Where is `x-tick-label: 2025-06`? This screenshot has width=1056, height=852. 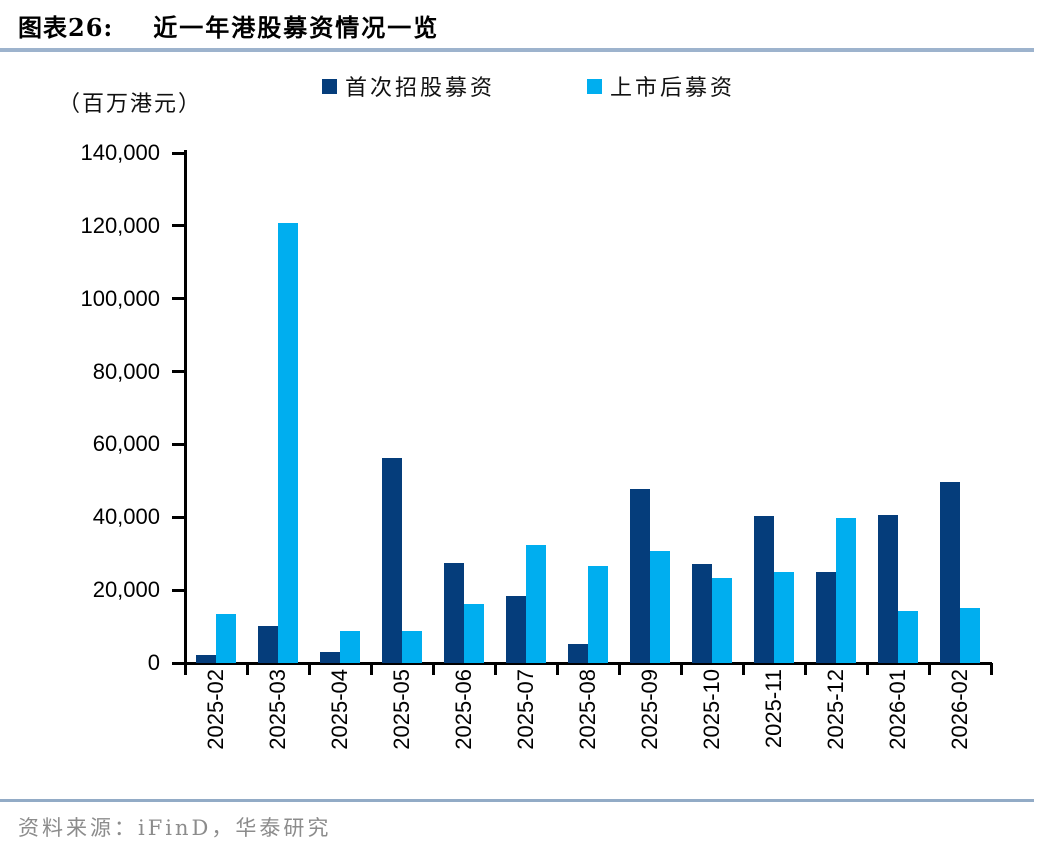 x-tick-label: 2025-06 is located at coordinates (463, 709).